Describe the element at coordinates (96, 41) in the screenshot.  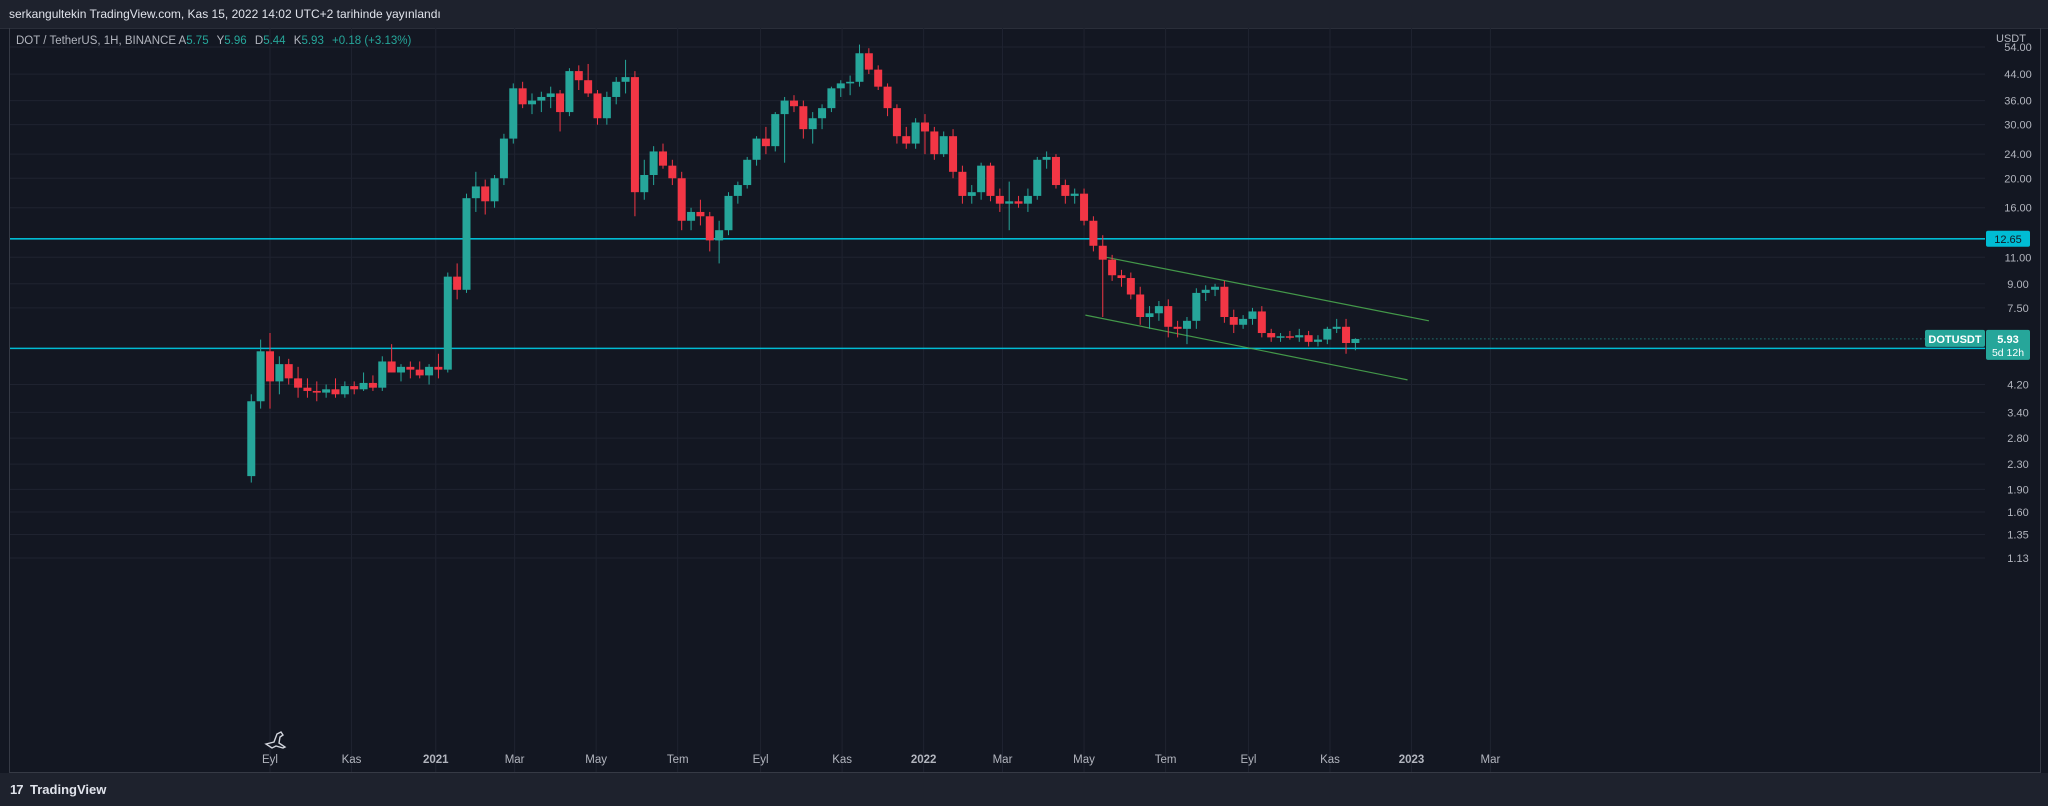
I see `symbol-name: DOT / TetherUS, 1H, BINANCE` at that location.